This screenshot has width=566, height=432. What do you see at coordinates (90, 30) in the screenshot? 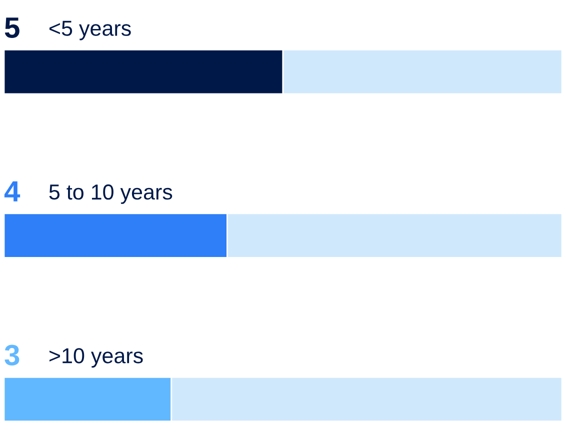
I see `y-tick-label: <5 years` at bounding box center [90, 30].